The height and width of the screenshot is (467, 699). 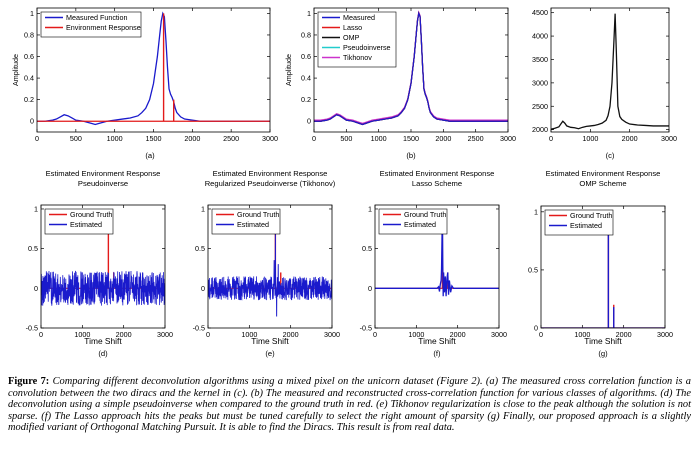 I want to click on plot-area, so click(x=610, y=70).